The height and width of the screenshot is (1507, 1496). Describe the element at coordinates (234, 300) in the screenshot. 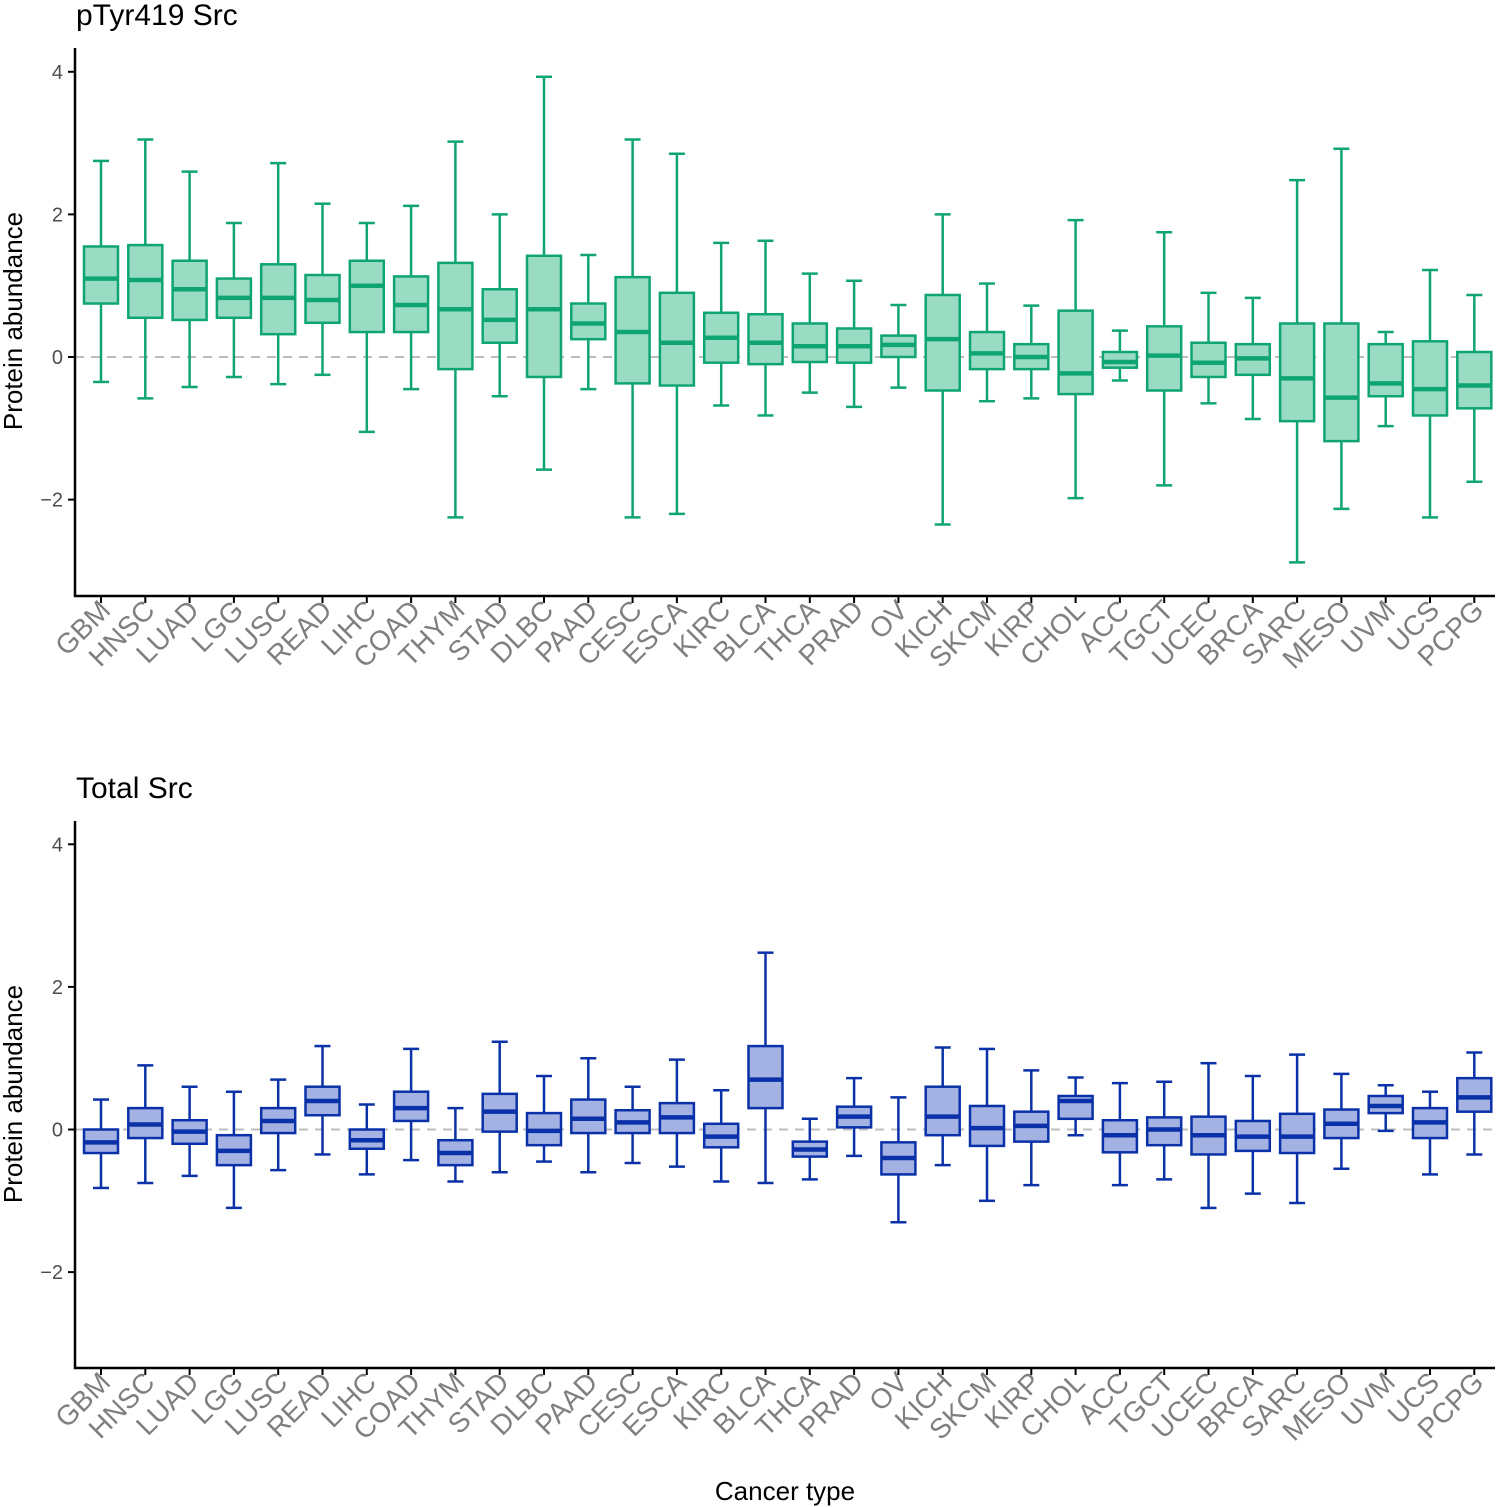

I see `box-lgg` at that location.